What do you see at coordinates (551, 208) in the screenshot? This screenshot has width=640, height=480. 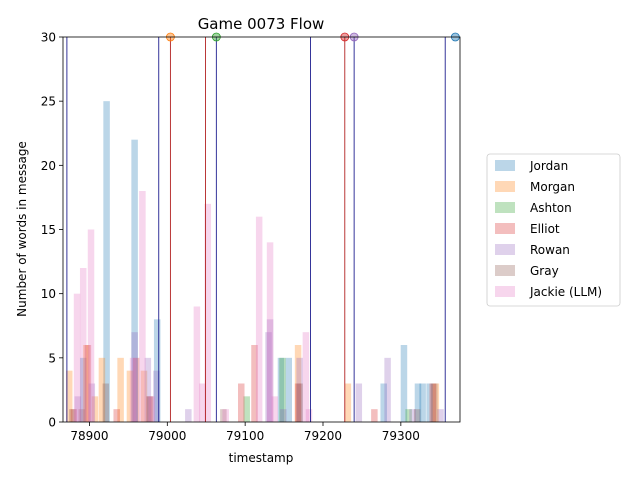 I see `legend-label-2: Ashton` at bounding box center [551, 208].